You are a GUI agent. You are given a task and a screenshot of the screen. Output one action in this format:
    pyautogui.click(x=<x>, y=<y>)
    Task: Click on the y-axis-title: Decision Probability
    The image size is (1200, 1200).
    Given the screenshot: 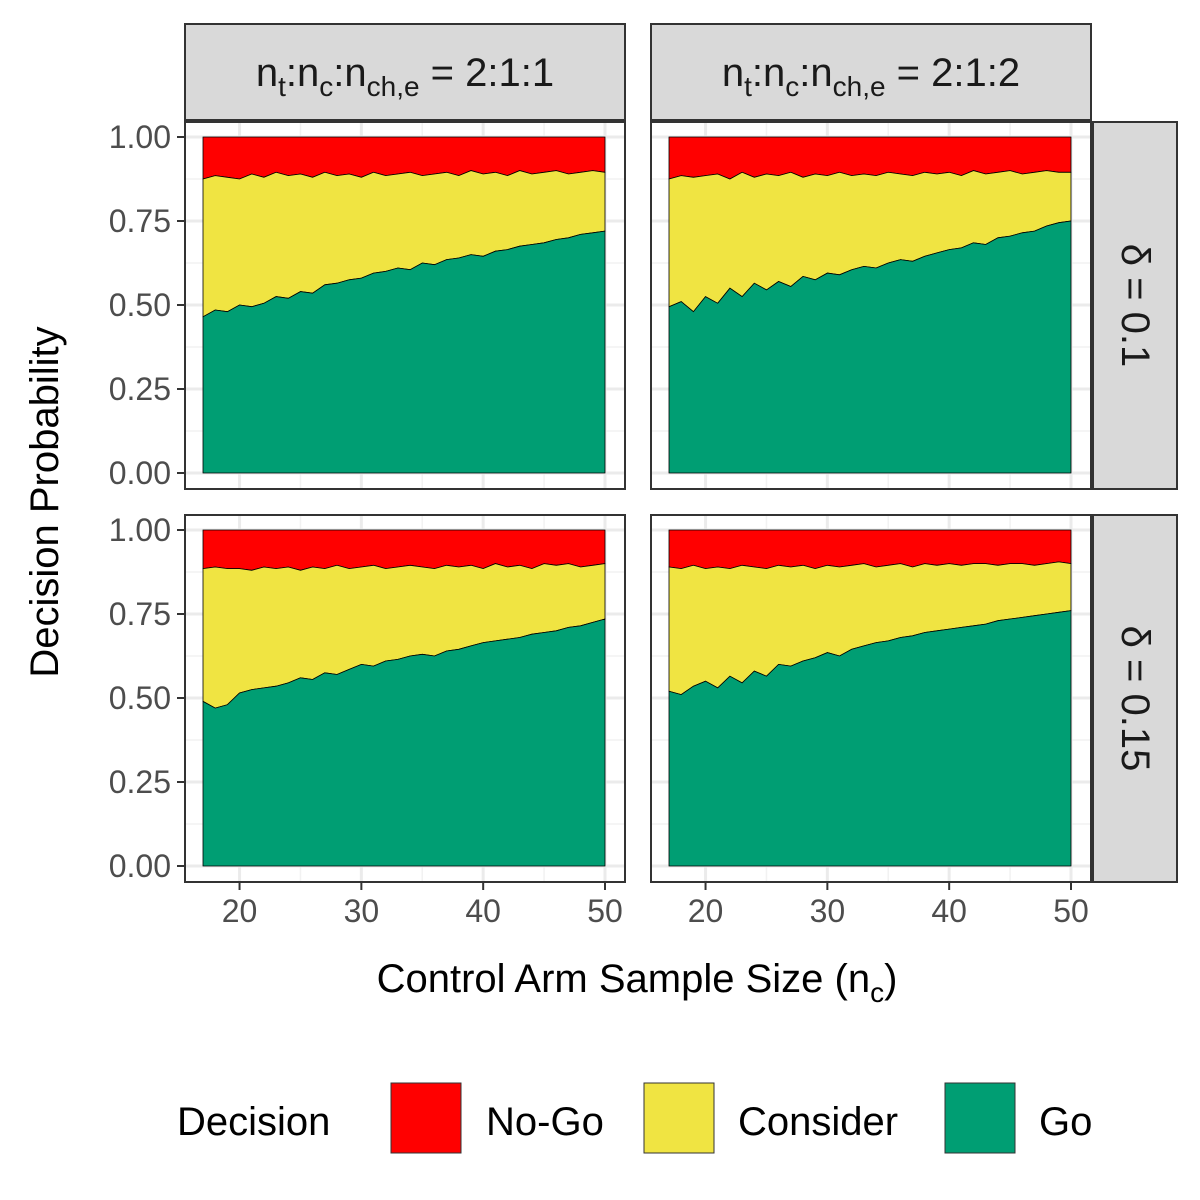 What is the action you would take?
    pyautogui.click(x=45, y=501)
    